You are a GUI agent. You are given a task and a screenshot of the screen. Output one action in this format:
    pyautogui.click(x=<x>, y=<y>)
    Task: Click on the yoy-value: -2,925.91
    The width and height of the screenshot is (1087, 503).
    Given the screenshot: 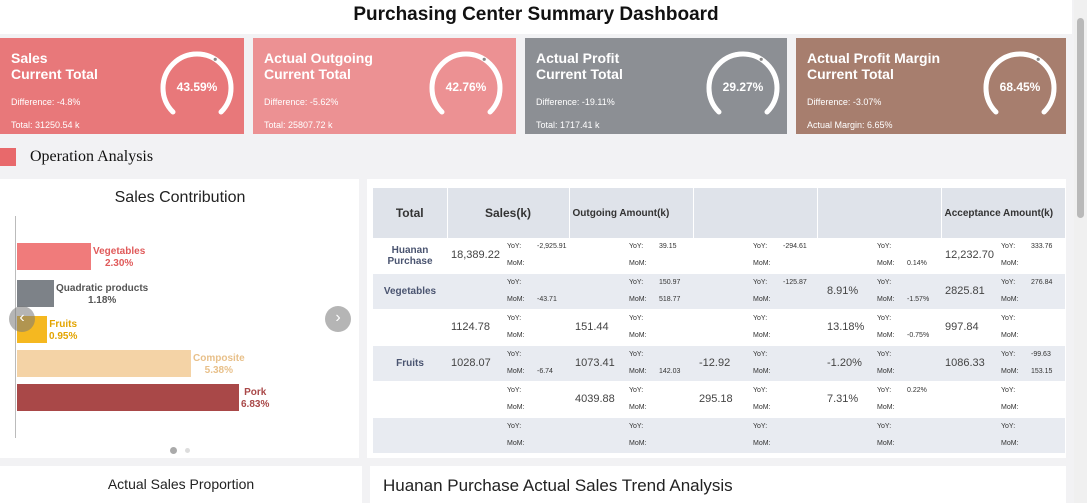 What is the action you would take?
    pyautogui.click(x=552, y=246)
    